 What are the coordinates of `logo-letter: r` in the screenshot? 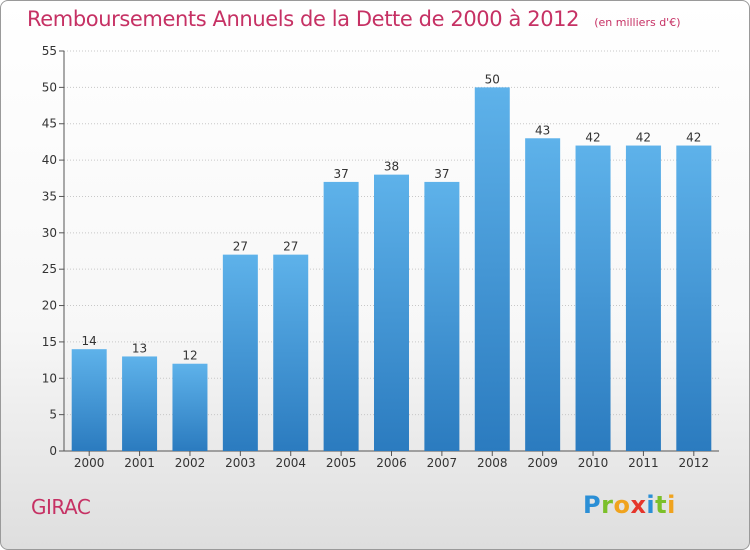 It's located at (607, 505).